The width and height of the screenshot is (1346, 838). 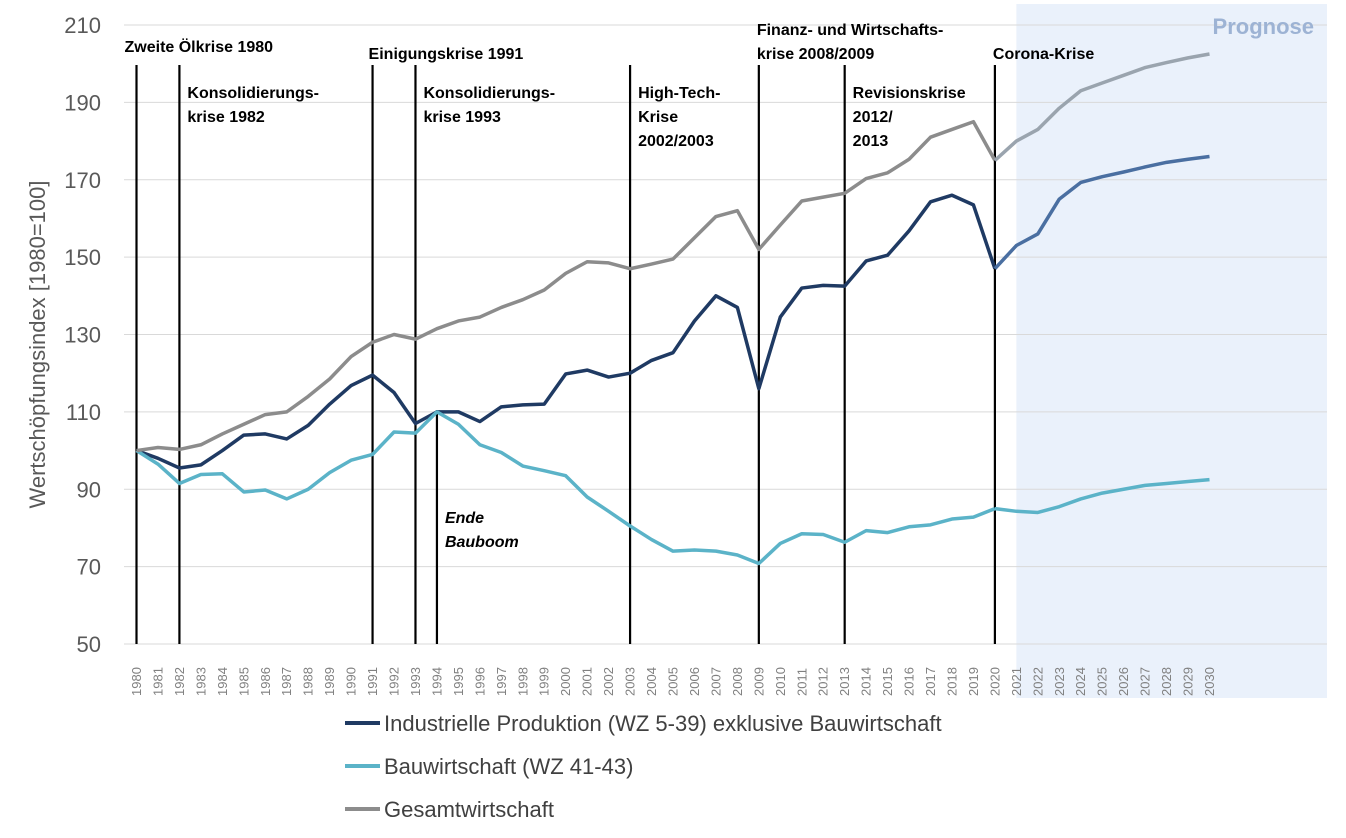 I want to click on x-tick-label: 1990, so click(x=351, y=681).